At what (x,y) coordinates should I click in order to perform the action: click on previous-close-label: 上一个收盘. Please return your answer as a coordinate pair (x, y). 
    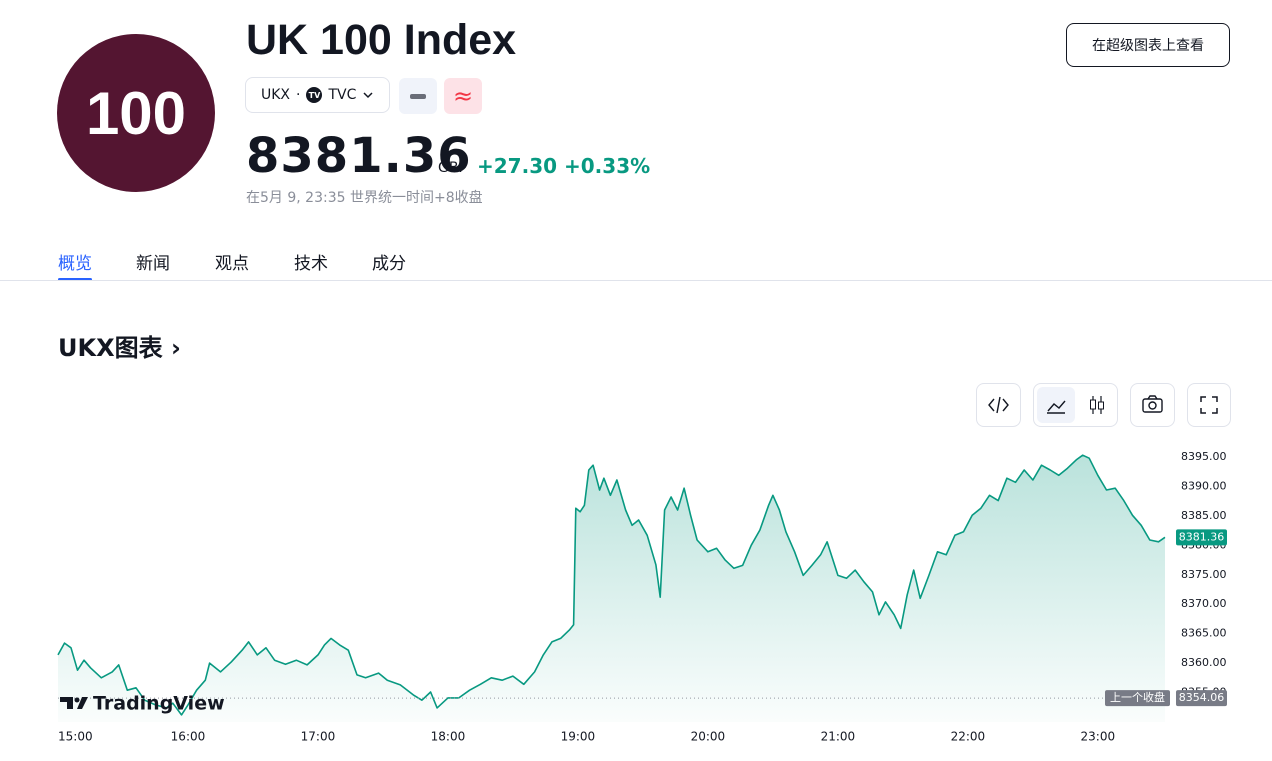
    Looking at the image, I should click on (1137, 697).